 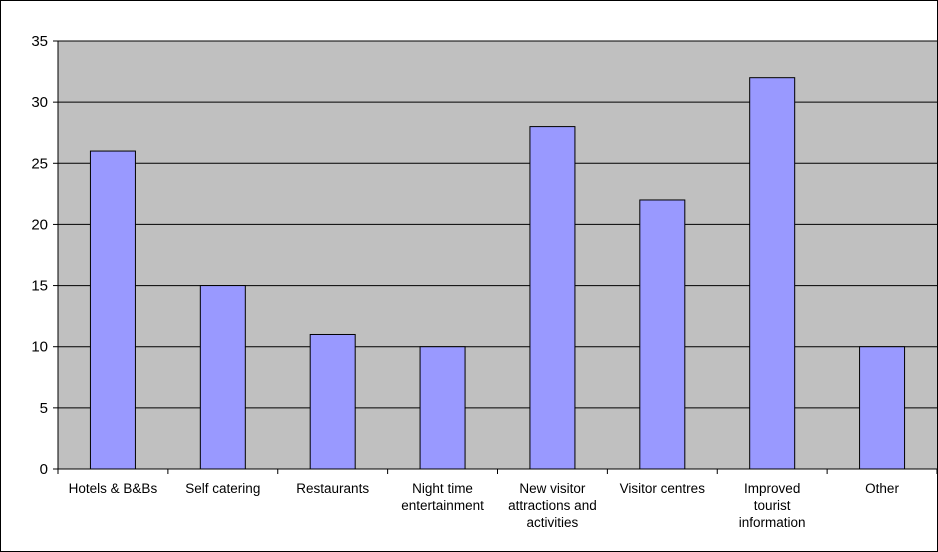 What do you see at coordinates (39, 286) in the screenshot?
I see `y-tick-label: 15` at bounding box center [39, 286].